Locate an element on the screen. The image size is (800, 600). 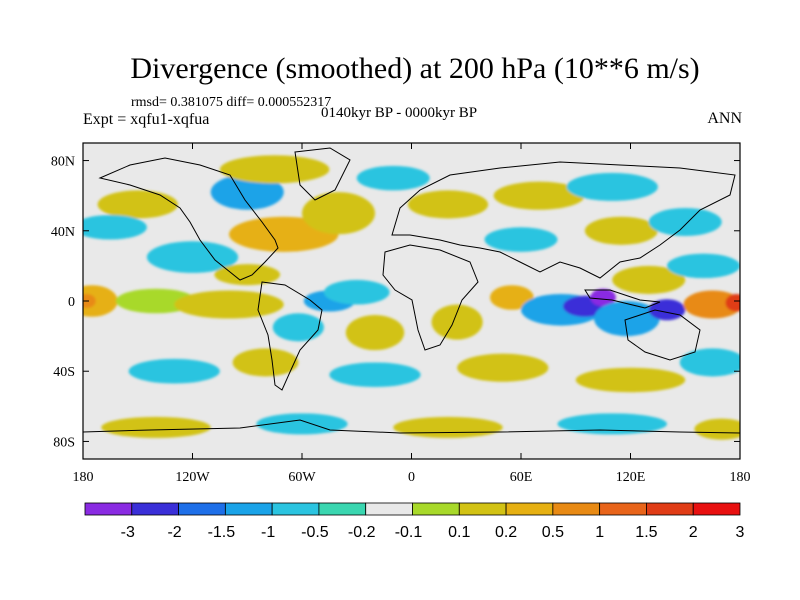
experiment-label: Expt = xqfu1-xqfua is located at coordinates (146, 119).